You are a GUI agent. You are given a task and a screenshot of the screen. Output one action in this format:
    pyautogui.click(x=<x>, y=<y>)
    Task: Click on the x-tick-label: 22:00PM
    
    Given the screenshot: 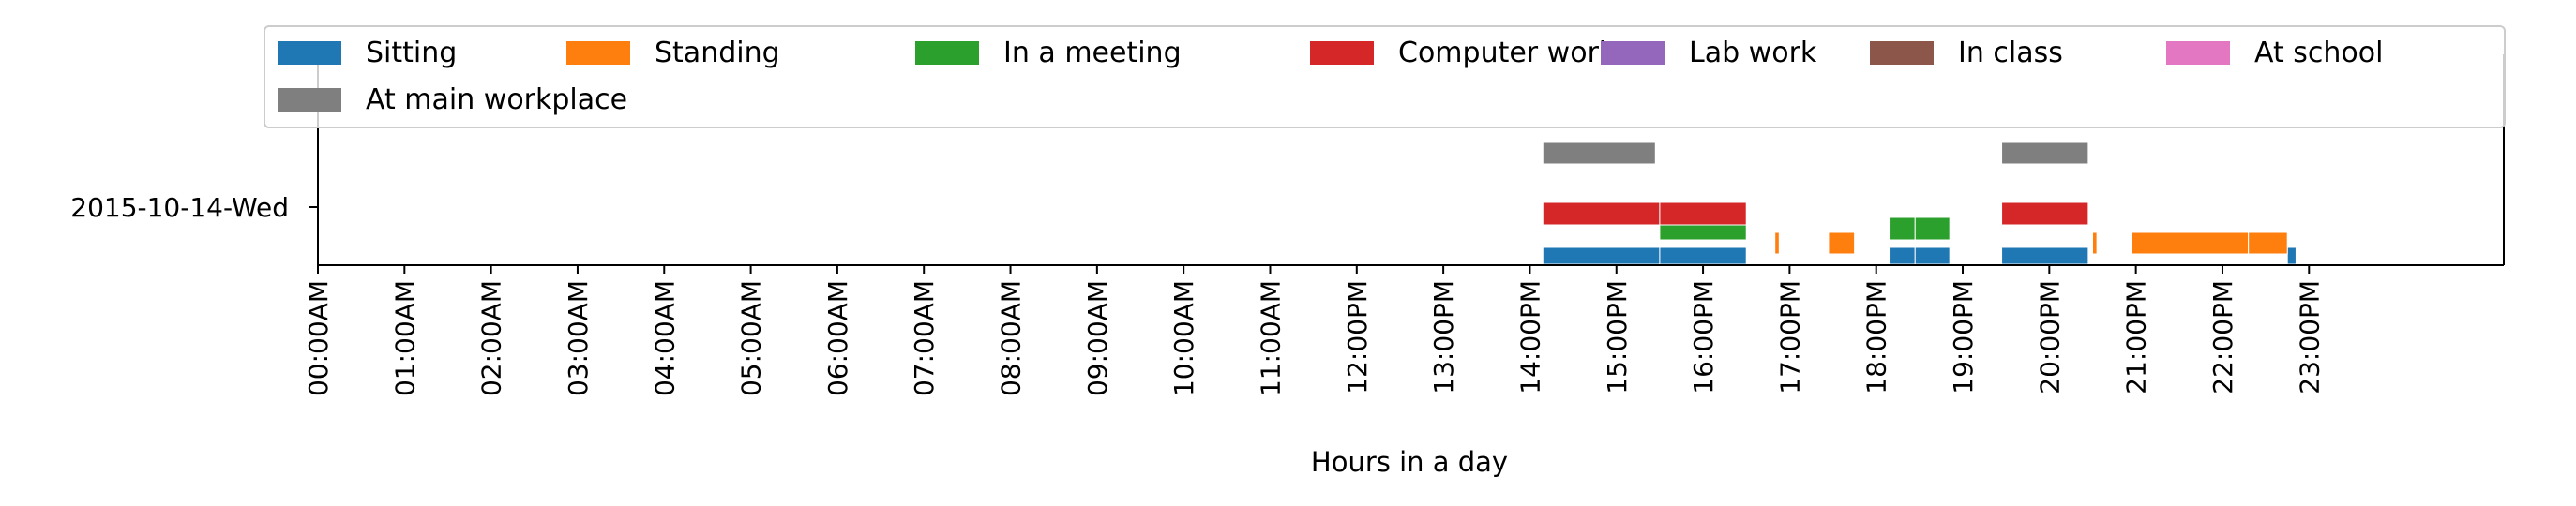 What is the action you would take?
    pyautogui.click(x=2222, y=337)
    